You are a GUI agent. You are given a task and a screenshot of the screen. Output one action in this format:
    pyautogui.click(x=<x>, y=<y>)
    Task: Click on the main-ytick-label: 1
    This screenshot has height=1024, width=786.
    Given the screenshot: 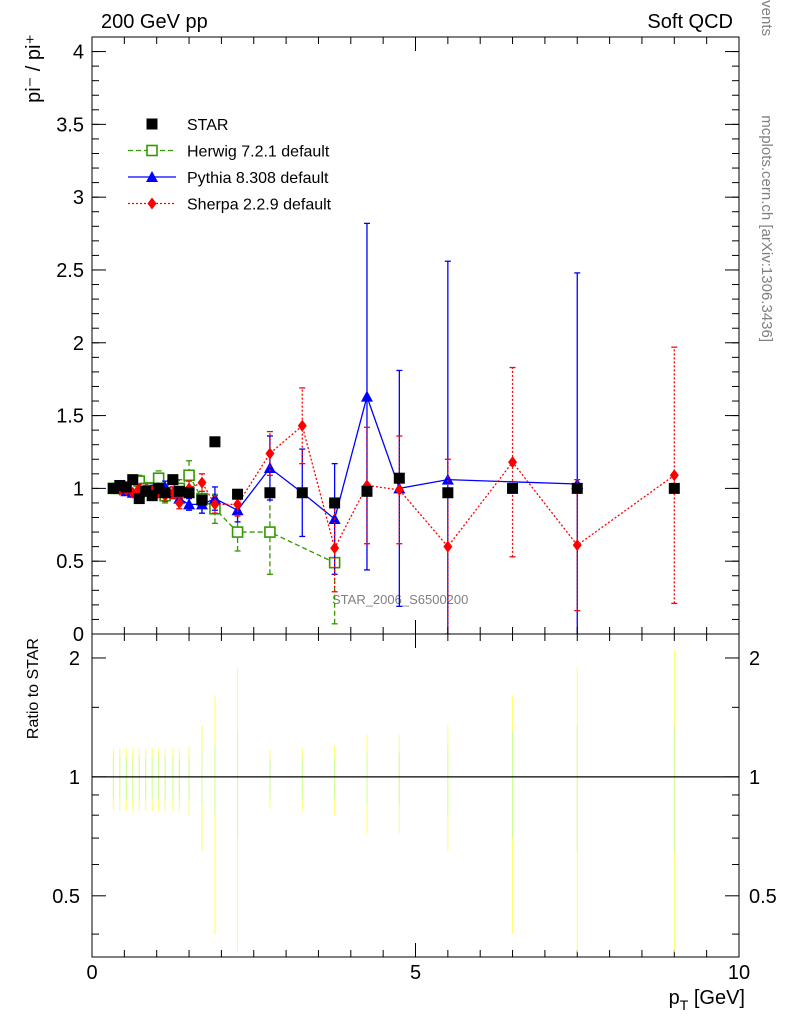 What is the action you would take?
    pyautogui.click(x=78, y=489)
    